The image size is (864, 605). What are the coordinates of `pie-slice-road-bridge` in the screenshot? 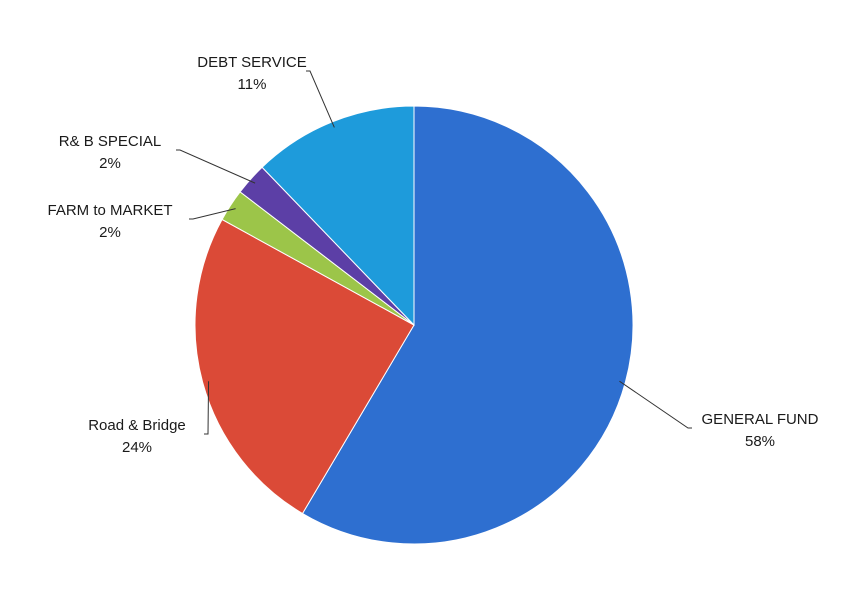 It's located at (304, 366).